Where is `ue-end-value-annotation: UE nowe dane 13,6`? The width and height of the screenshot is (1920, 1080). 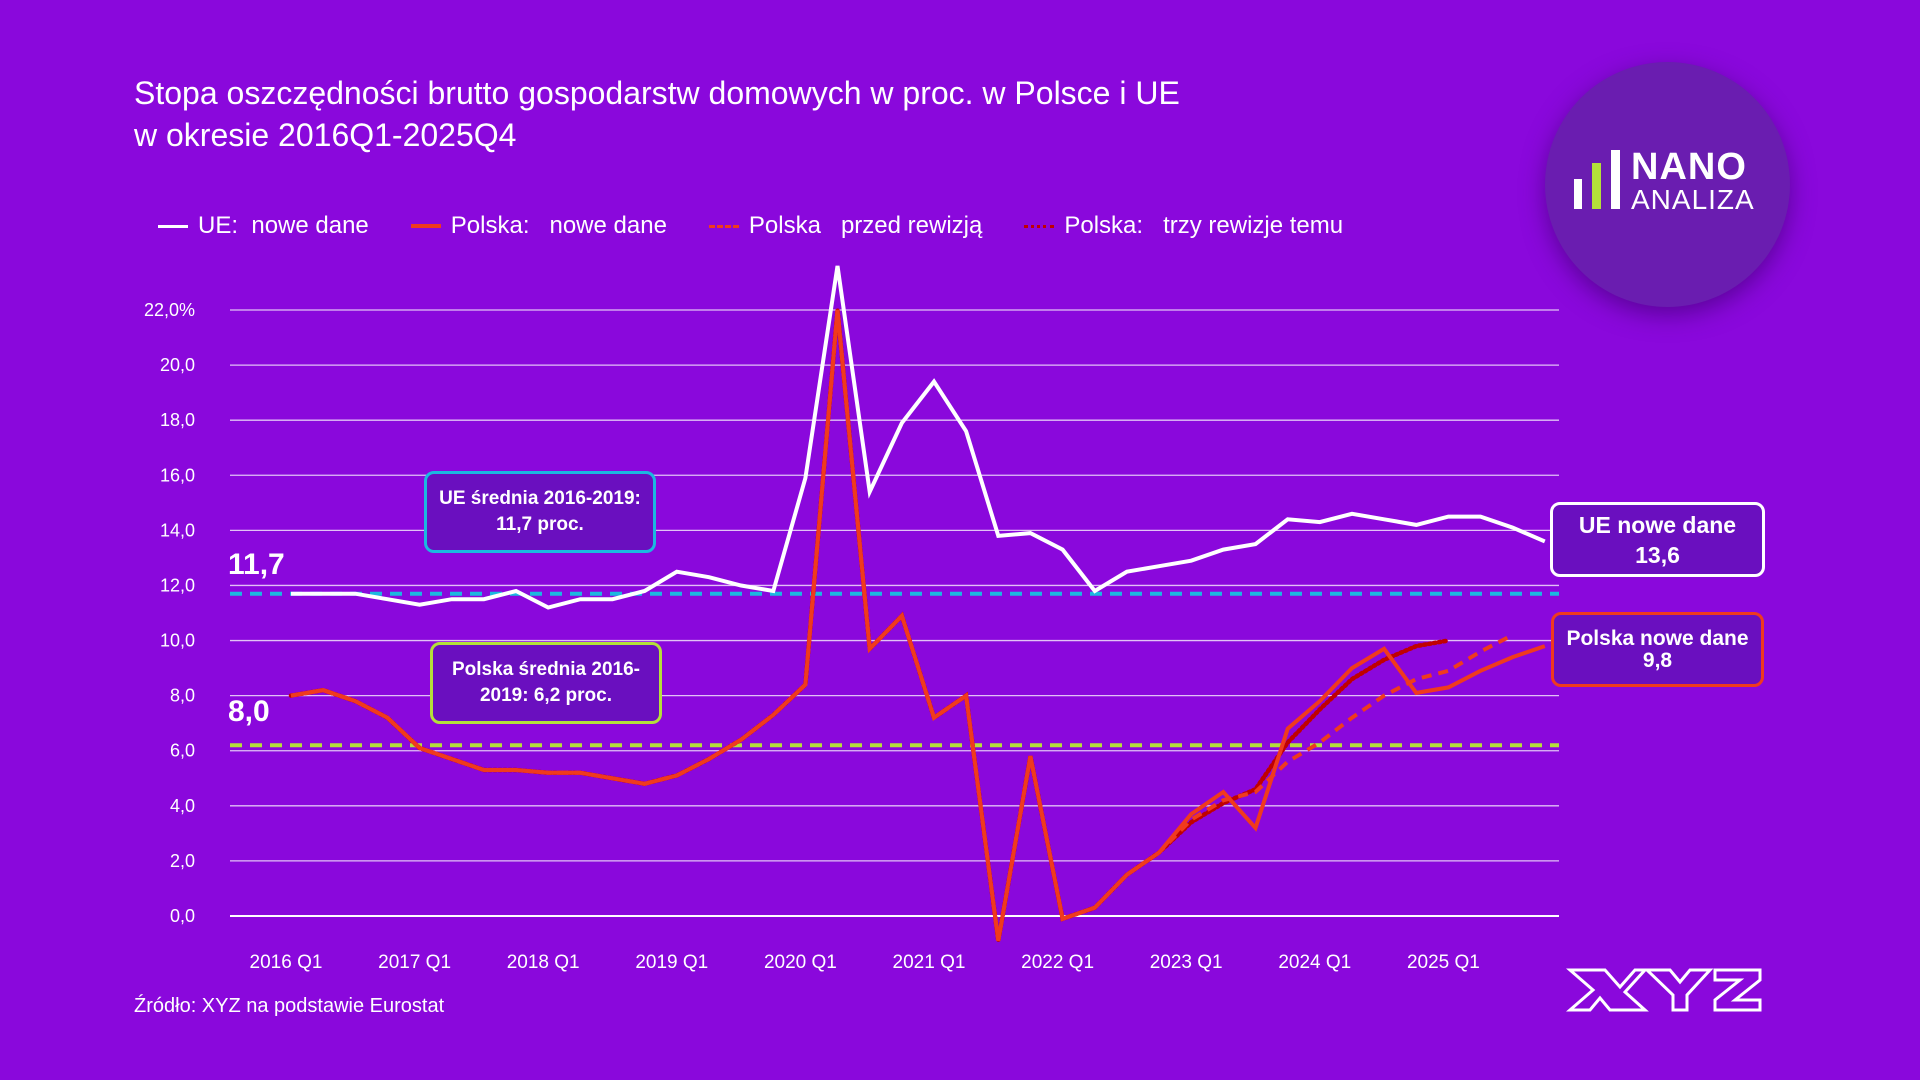 ue-end-value-annotation: UE nowe dane 13,6 is located at coordinates (1657, 539).